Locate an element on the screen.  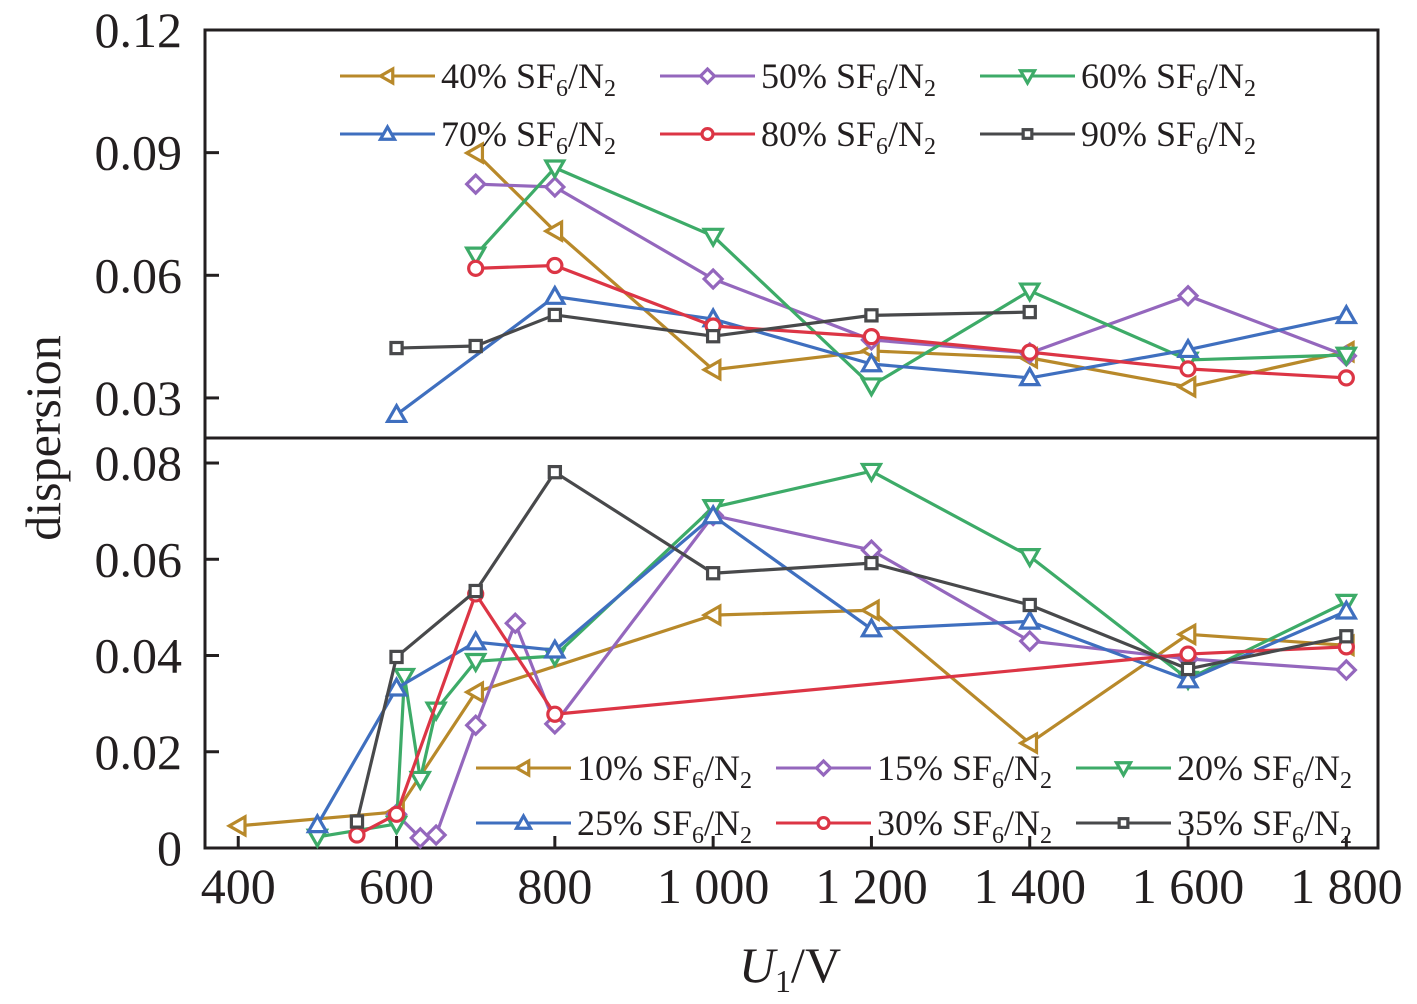
legend-item: 35% SF6/N2 is located at coordinates (1214, 826).